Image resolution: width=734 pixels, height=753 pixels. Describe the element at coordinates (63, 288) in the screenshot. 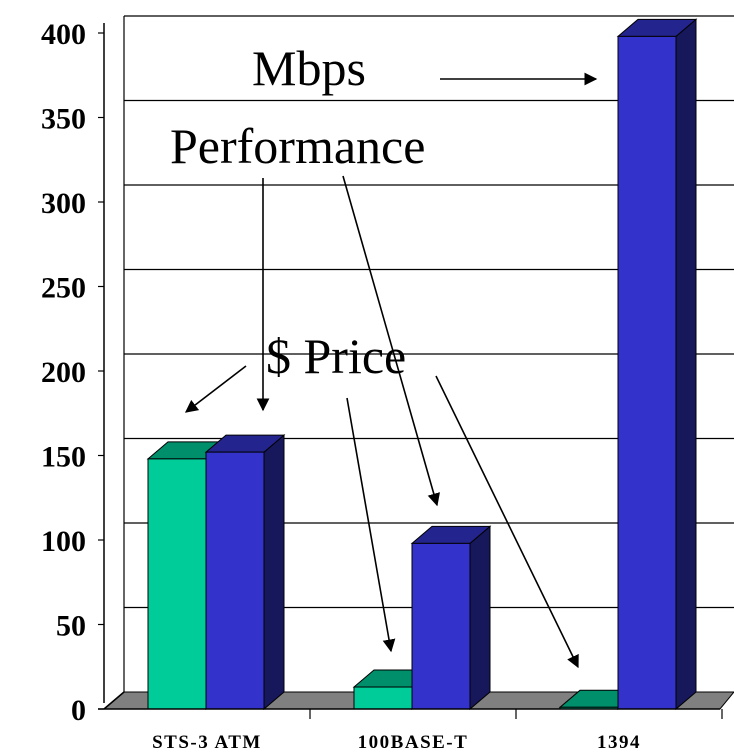

I see `y-tick-label: 250` at that location.